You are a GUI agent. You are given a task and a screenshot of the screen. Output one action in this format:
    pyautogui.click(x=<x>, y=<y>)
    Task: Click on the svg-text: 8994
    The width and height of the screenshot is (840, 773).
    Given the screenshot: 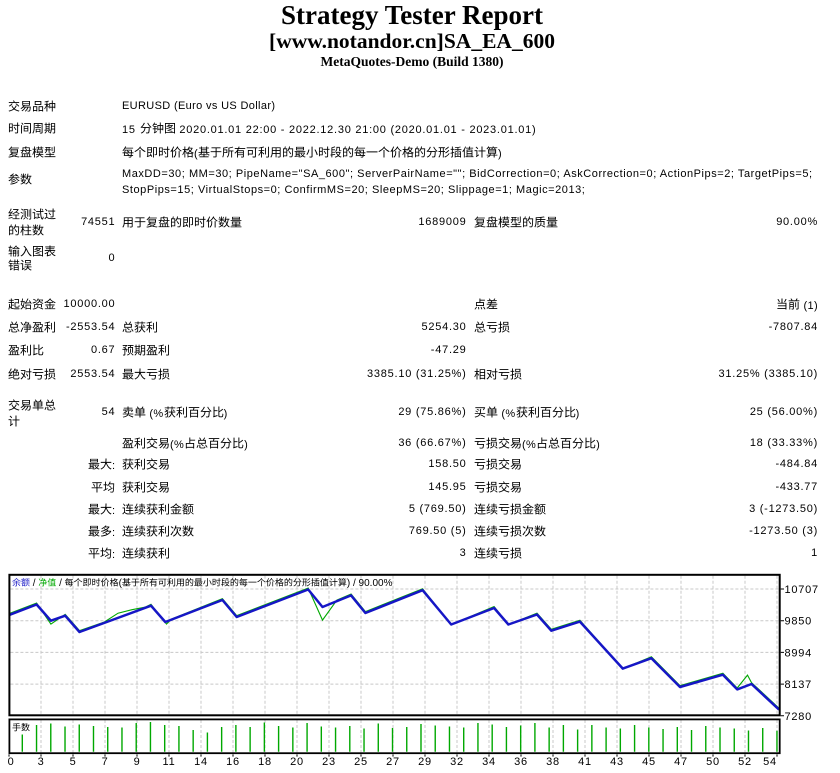 What is the action you would take?
    pyautogui.click(x=798, y=653)
    